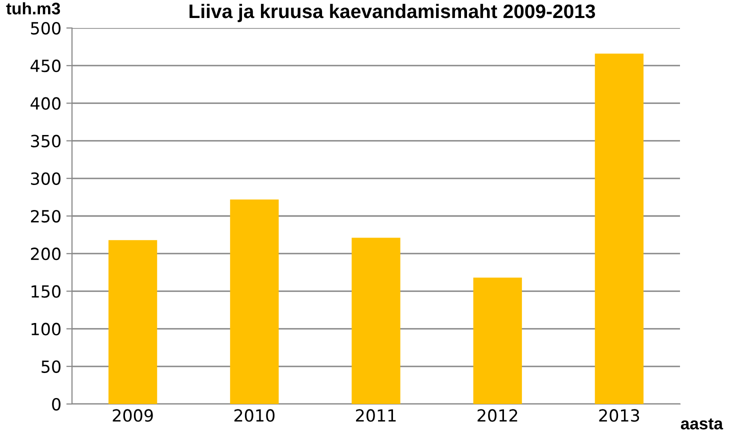 Image resolution: width=729 pixels, height=438 pixels. I want to click on y-tick-label: 300, so click(45, 178).